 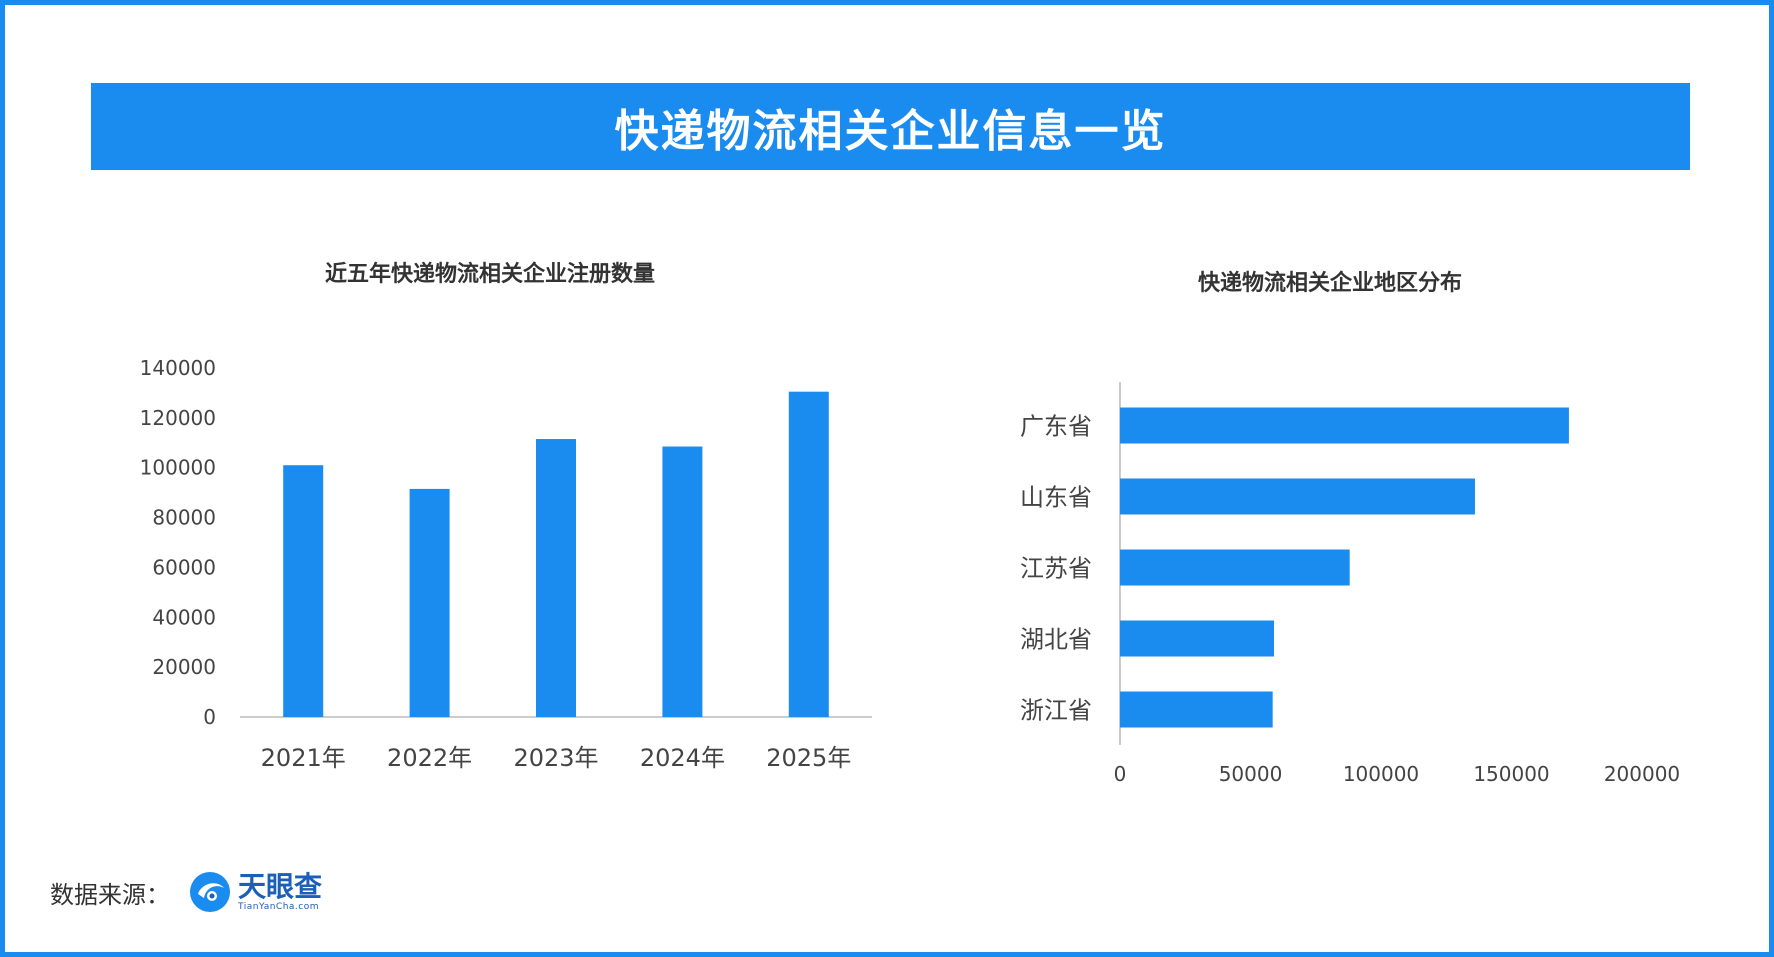 What do you see at coordinates (210, 892) in the screenshot?
I see `tianyancha-logo-icon` at bounding box center [210, 892].